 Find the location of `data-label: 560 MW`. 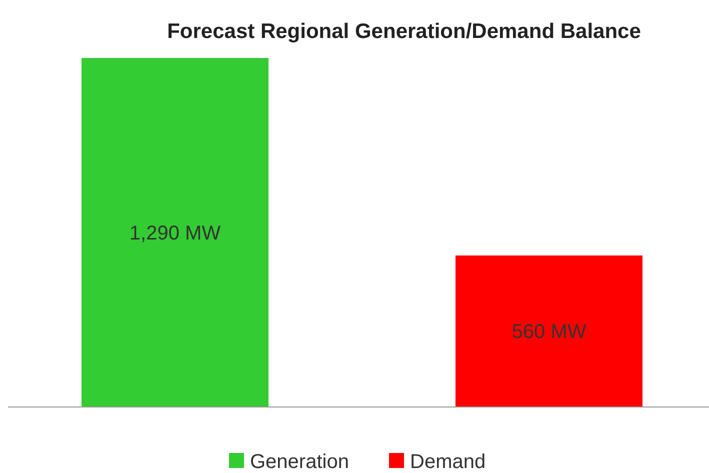

data-label: 560 MW is located at coordinates (549, 332).